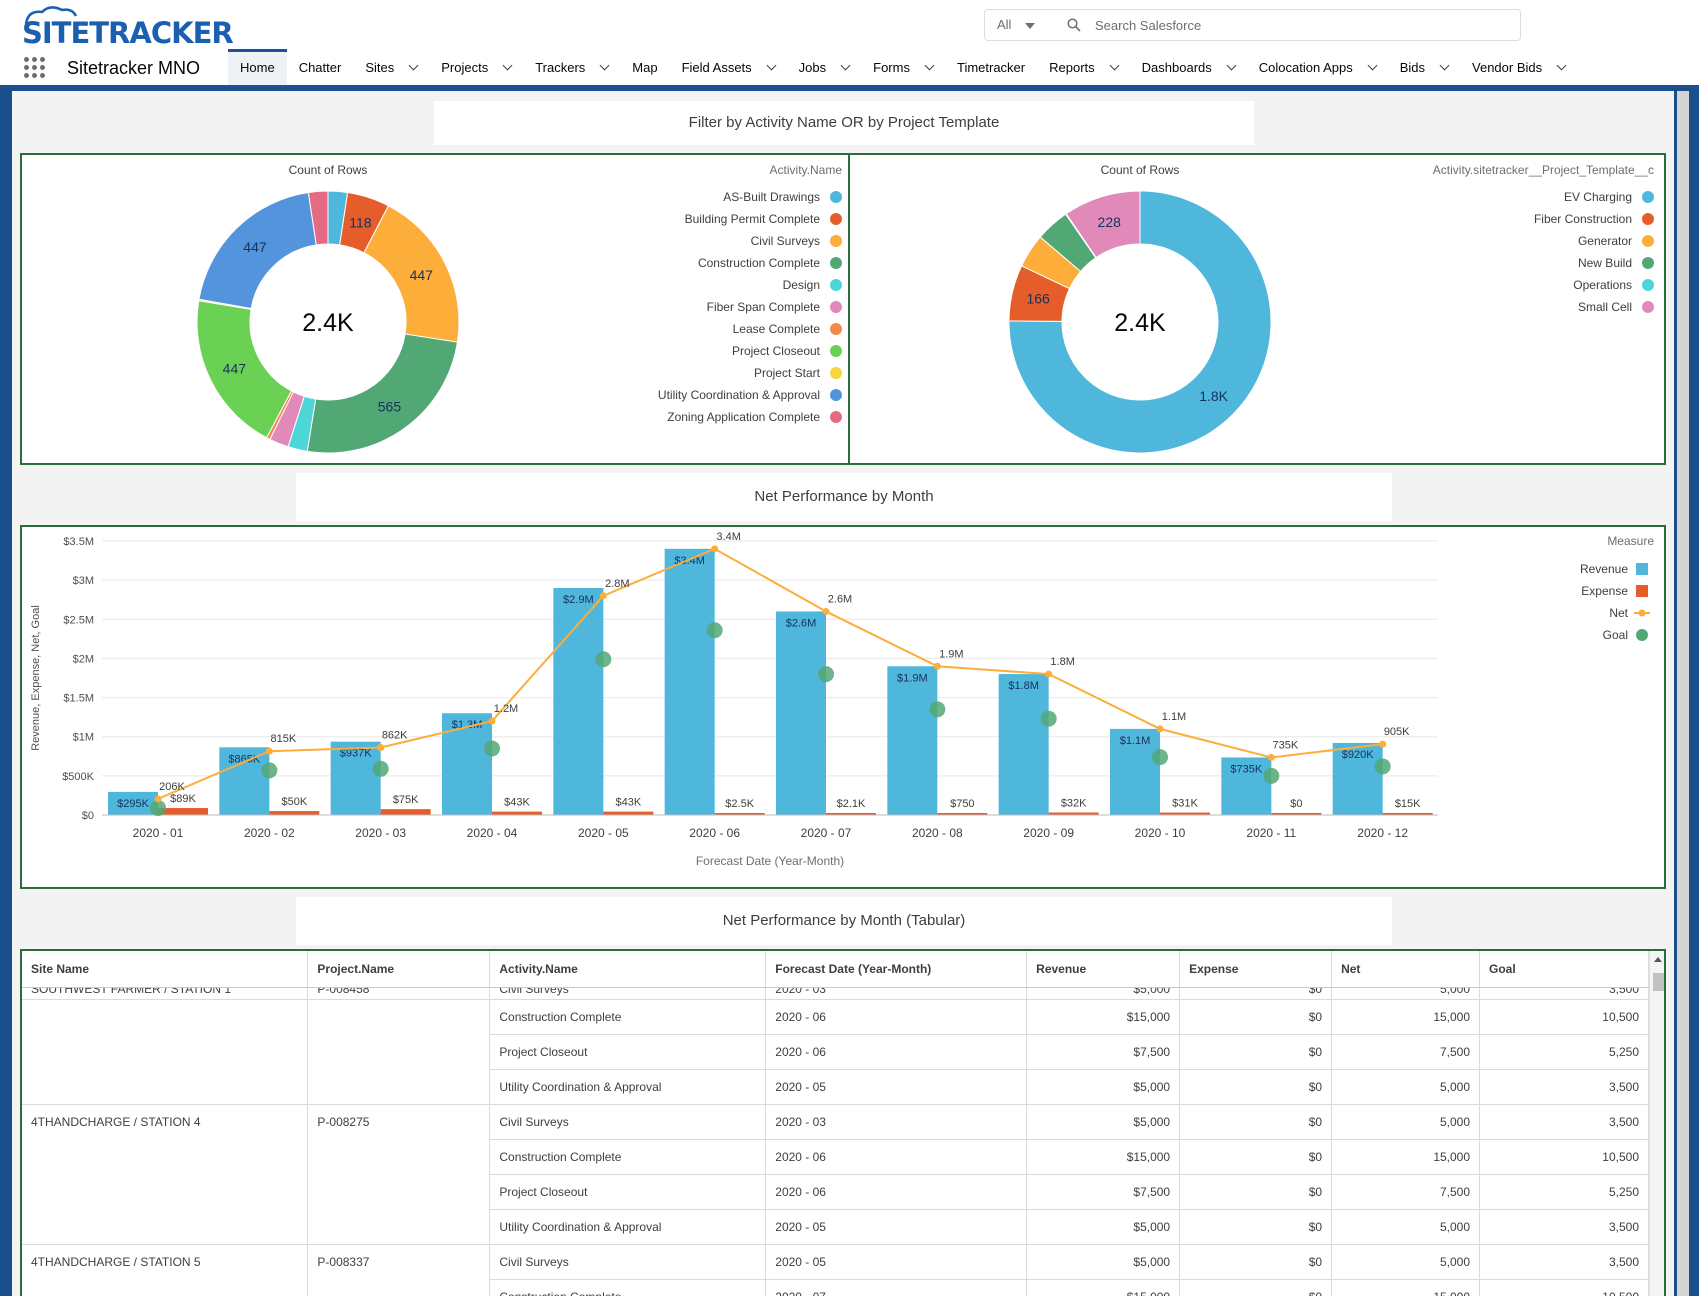  Describe the element at coordinates (903, 67) in the screenshot. I see `nav-tab-forms: Forms` at that location.